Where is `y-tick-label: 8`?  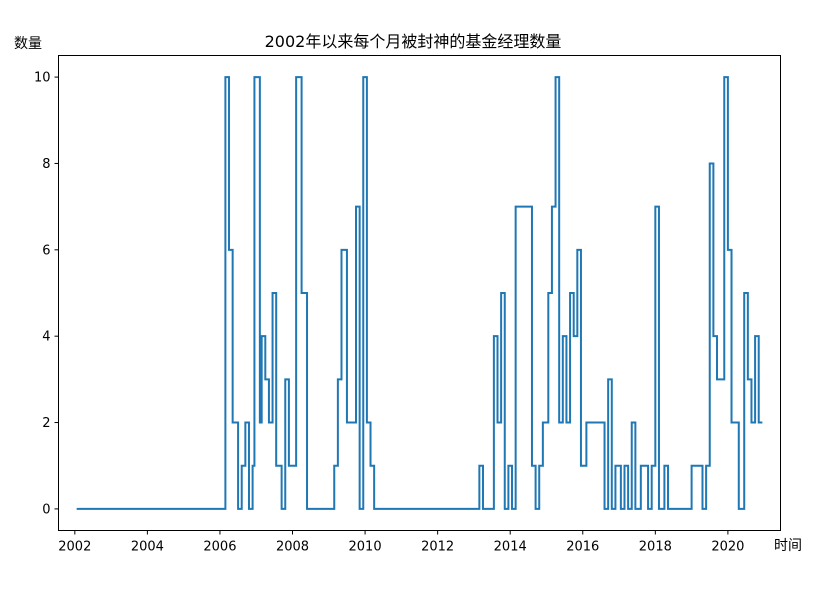 y-tick-label: 8 is located at coordinates (46, 164).